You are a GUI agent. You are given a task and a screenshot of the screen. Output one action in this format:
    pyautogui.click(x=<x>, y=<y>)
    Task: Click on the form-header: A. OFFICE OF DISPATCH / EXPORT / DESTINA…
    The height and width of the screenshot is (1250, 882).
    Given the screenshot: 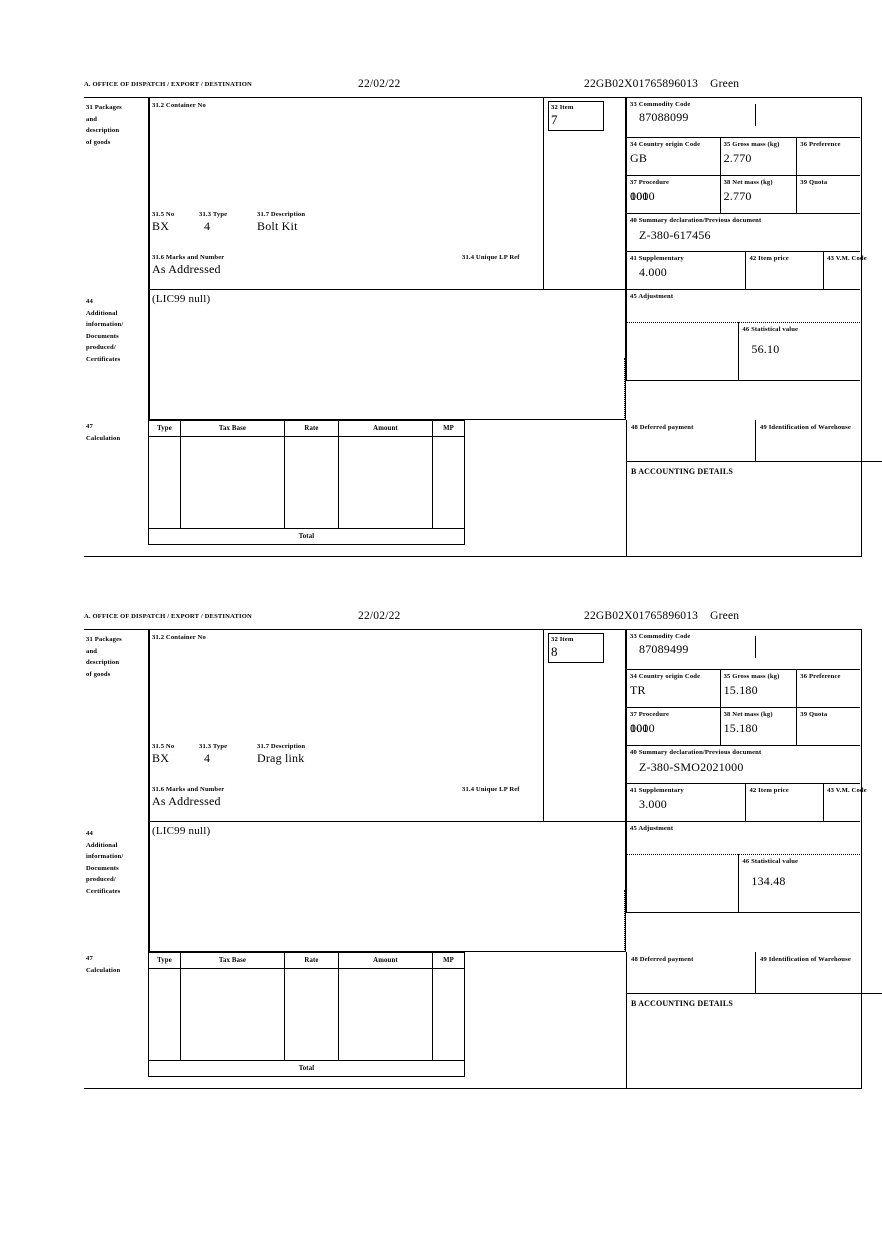 What is the action you would take?
    pyautogui.click(x=473, y=87)
    